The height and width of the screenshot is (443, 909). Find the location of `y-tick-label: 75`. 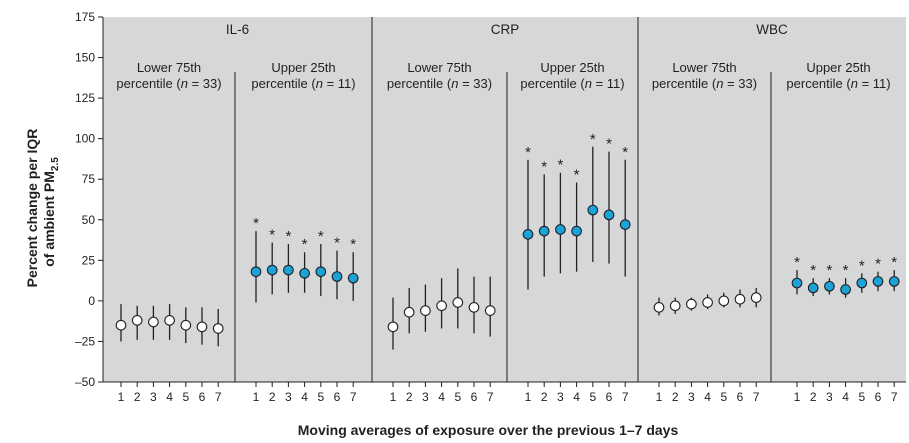

y-tick-label: 75 is located at coordinates (89, 179).